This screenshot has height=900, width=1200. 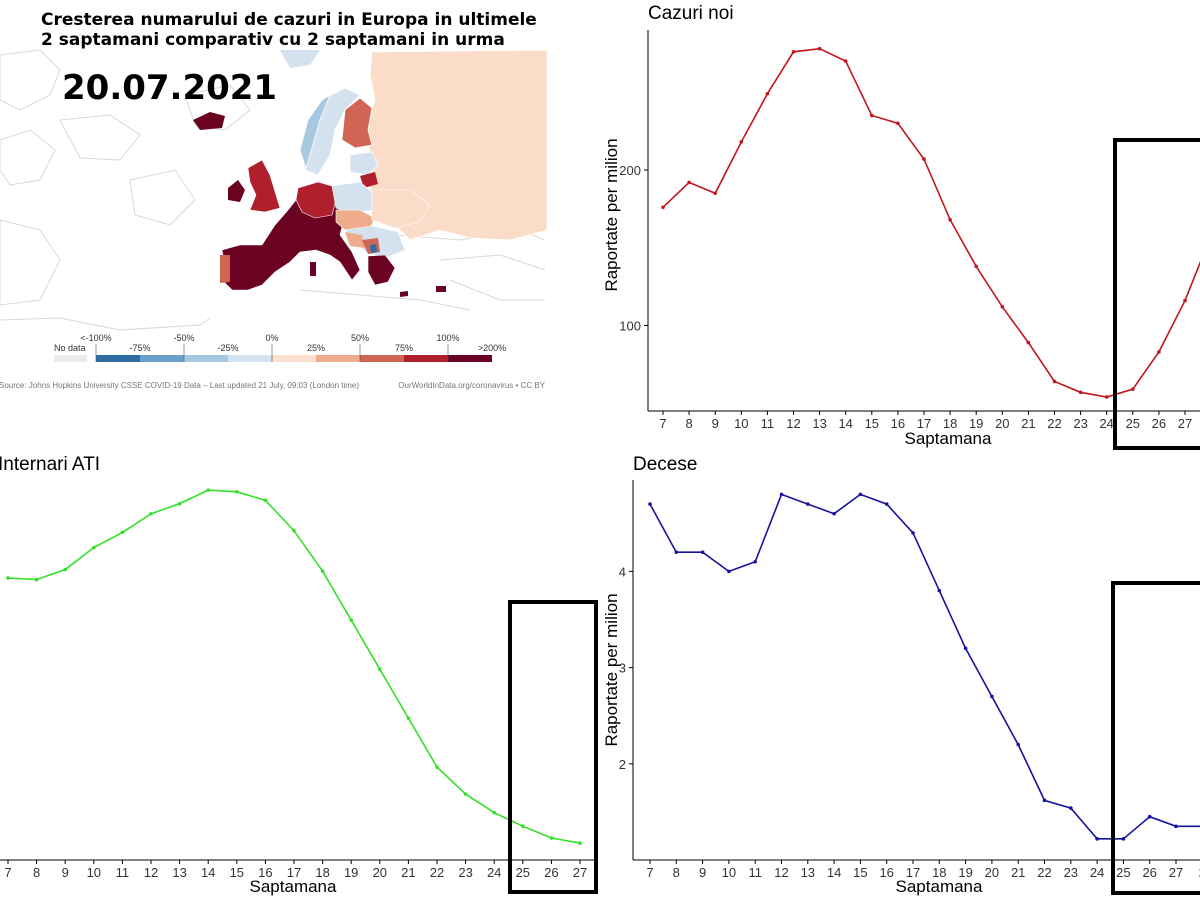 What do you see at coordinates (1155, 738) in the screenshot?
I see `highlight-box-decese` at bounding box center [1155, 738].